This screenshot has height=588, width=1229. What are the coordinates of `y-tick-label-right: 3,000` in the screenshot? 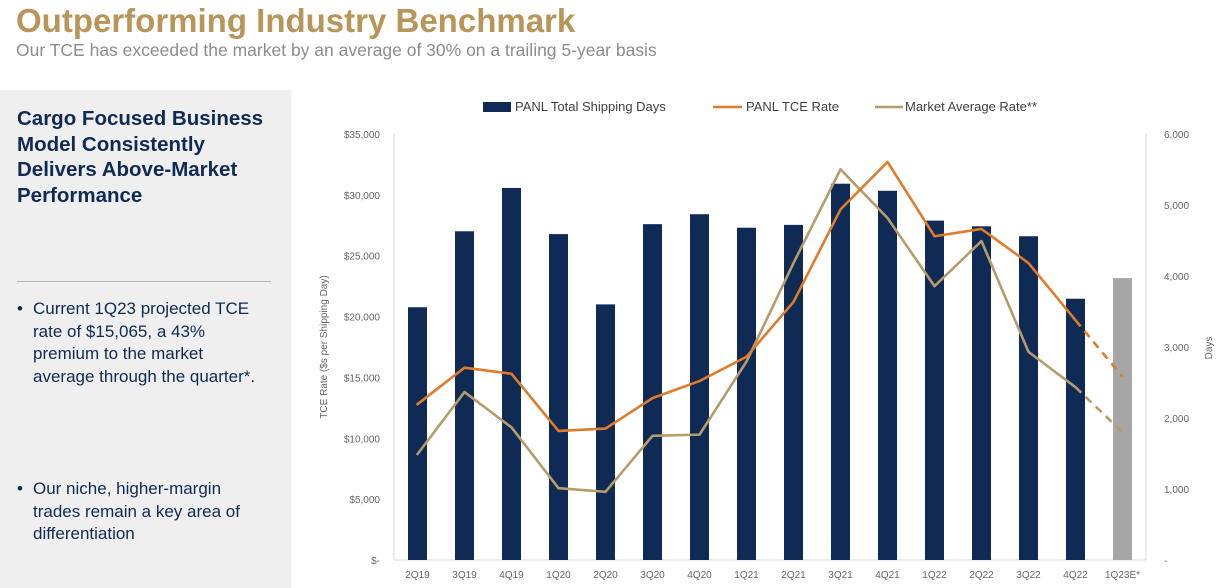 It's located at (1176, 348).